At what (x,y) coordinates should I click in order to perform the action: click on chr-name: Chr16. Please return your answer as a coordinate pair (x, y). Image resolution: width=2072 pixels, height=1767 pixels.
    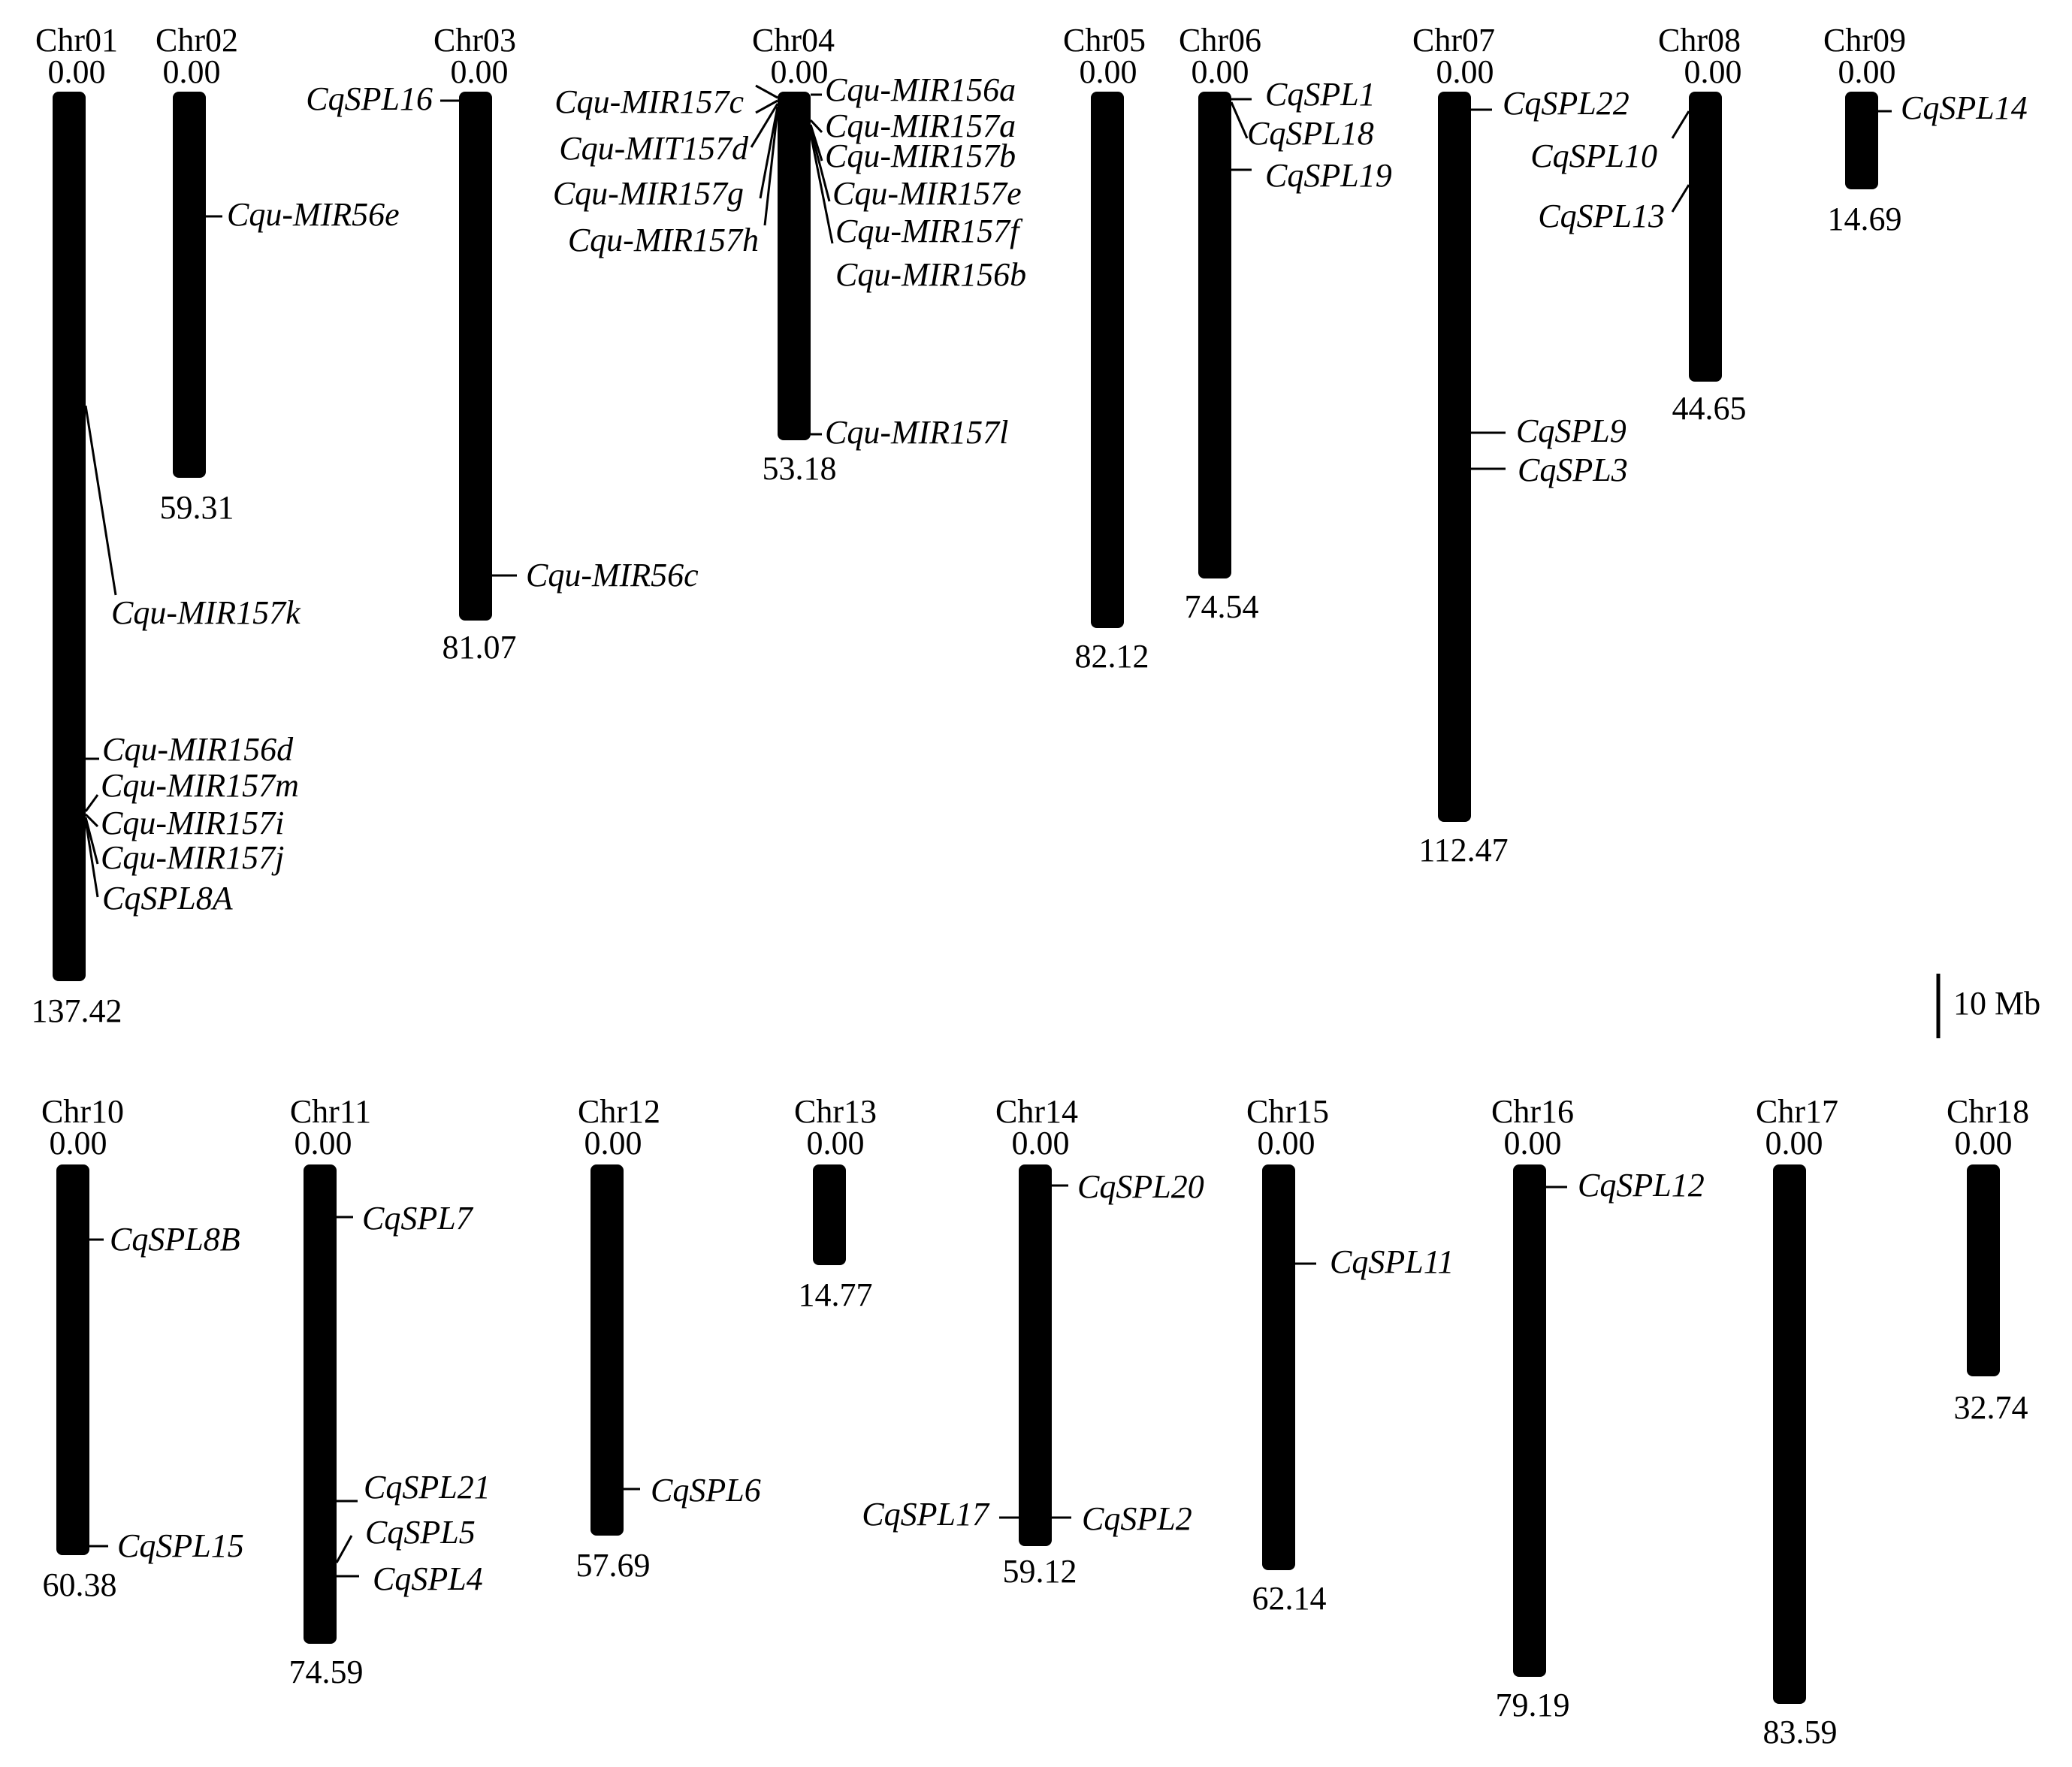
    Looking at the image, I should click on (1533, 1111).